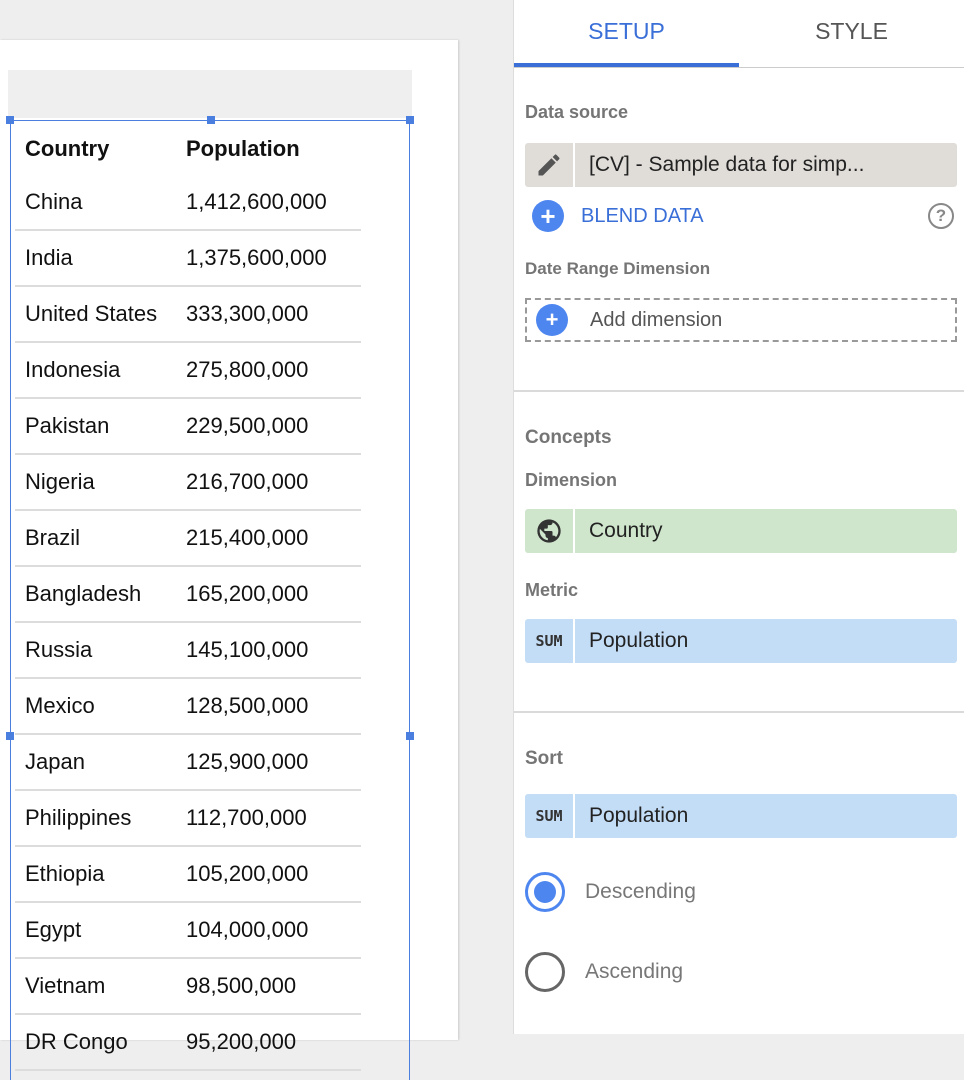 This screenshot has width=964, height=1080. Describe the element at coordinates (577, 112) in the screenshot. I see `data-source-label: Data source` at that location.